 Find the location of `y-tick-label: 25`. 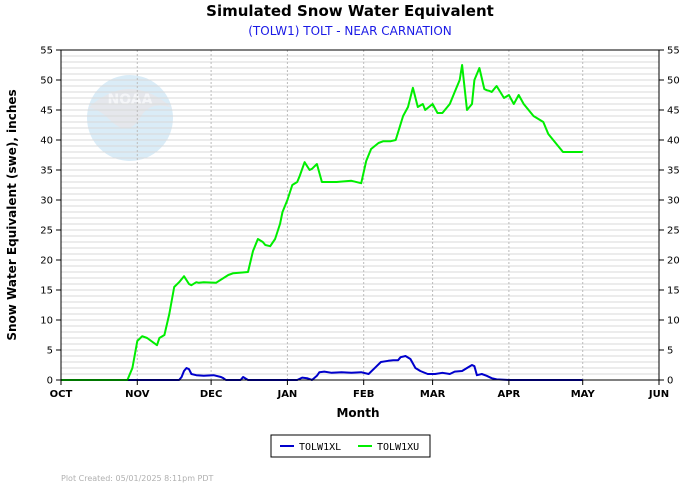

y-tick-label: 25 is located at coordinates (46, 231).